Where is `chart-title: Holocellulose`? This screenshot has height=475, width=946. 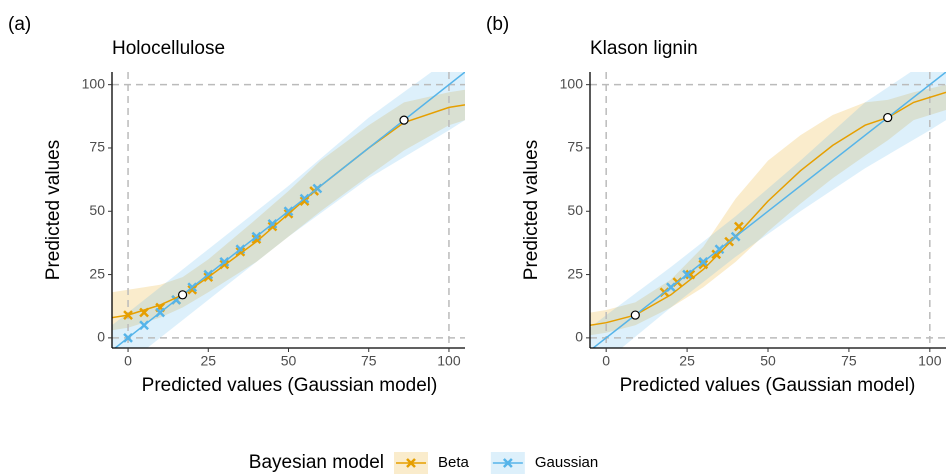
chart-title: Holocellulose is located at coordinates (168, 48).